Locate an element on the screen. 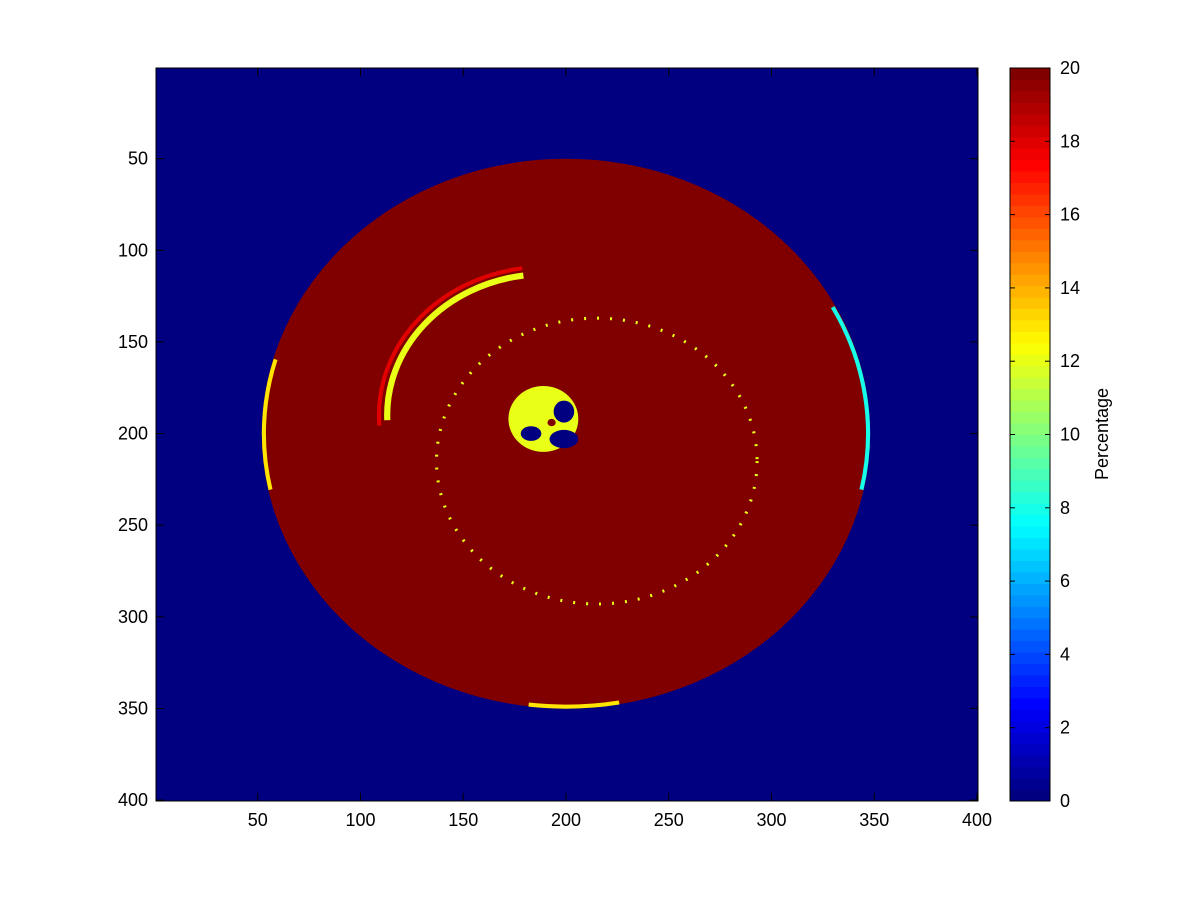  colorbar-tick-label: 20 is located at coordinates (1070, 68).